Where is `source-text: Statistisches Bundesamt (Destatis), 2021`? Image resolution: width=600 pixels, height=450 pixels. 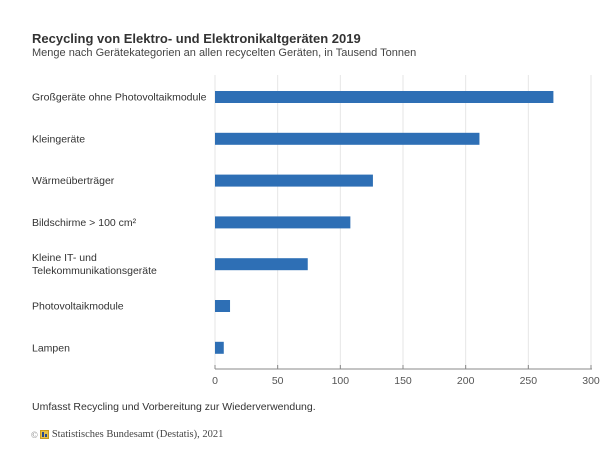
source-text: Statistisches Bundesamt (Destatis), 2021 is located at coordinates (137, 434).